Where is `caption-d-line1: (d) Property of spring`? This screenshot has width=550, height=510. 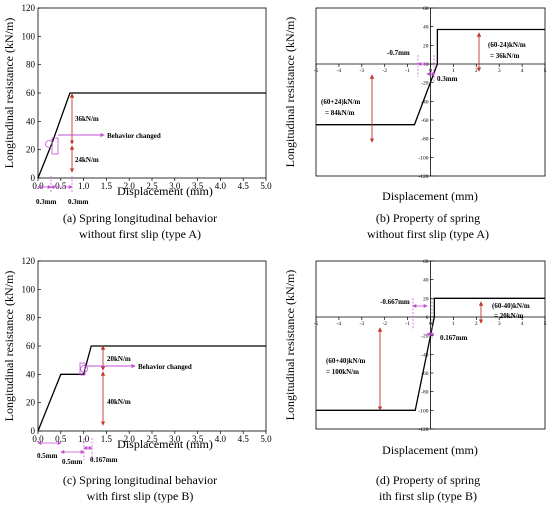 caption-d-line1: (d) Property of spring is located at coordinates (428, 480).